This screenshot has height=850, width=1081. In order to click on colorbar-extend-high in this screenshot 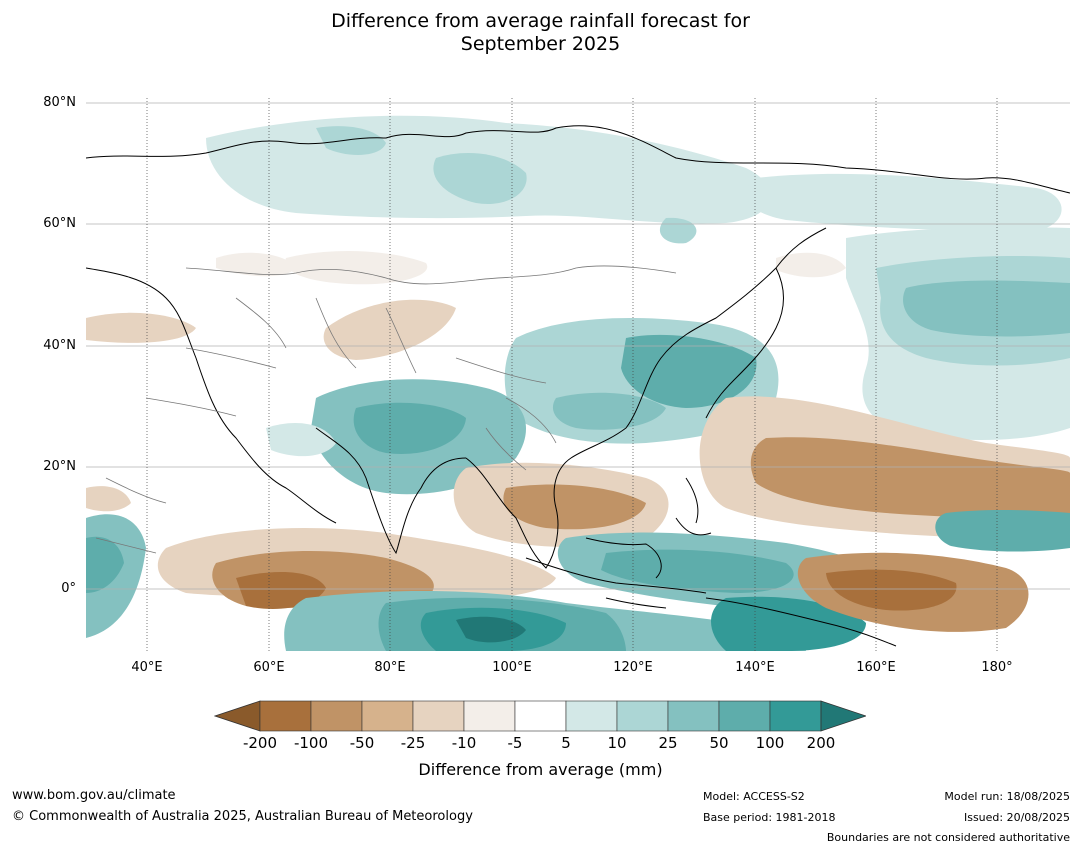, I will do `click(843, 716)`.